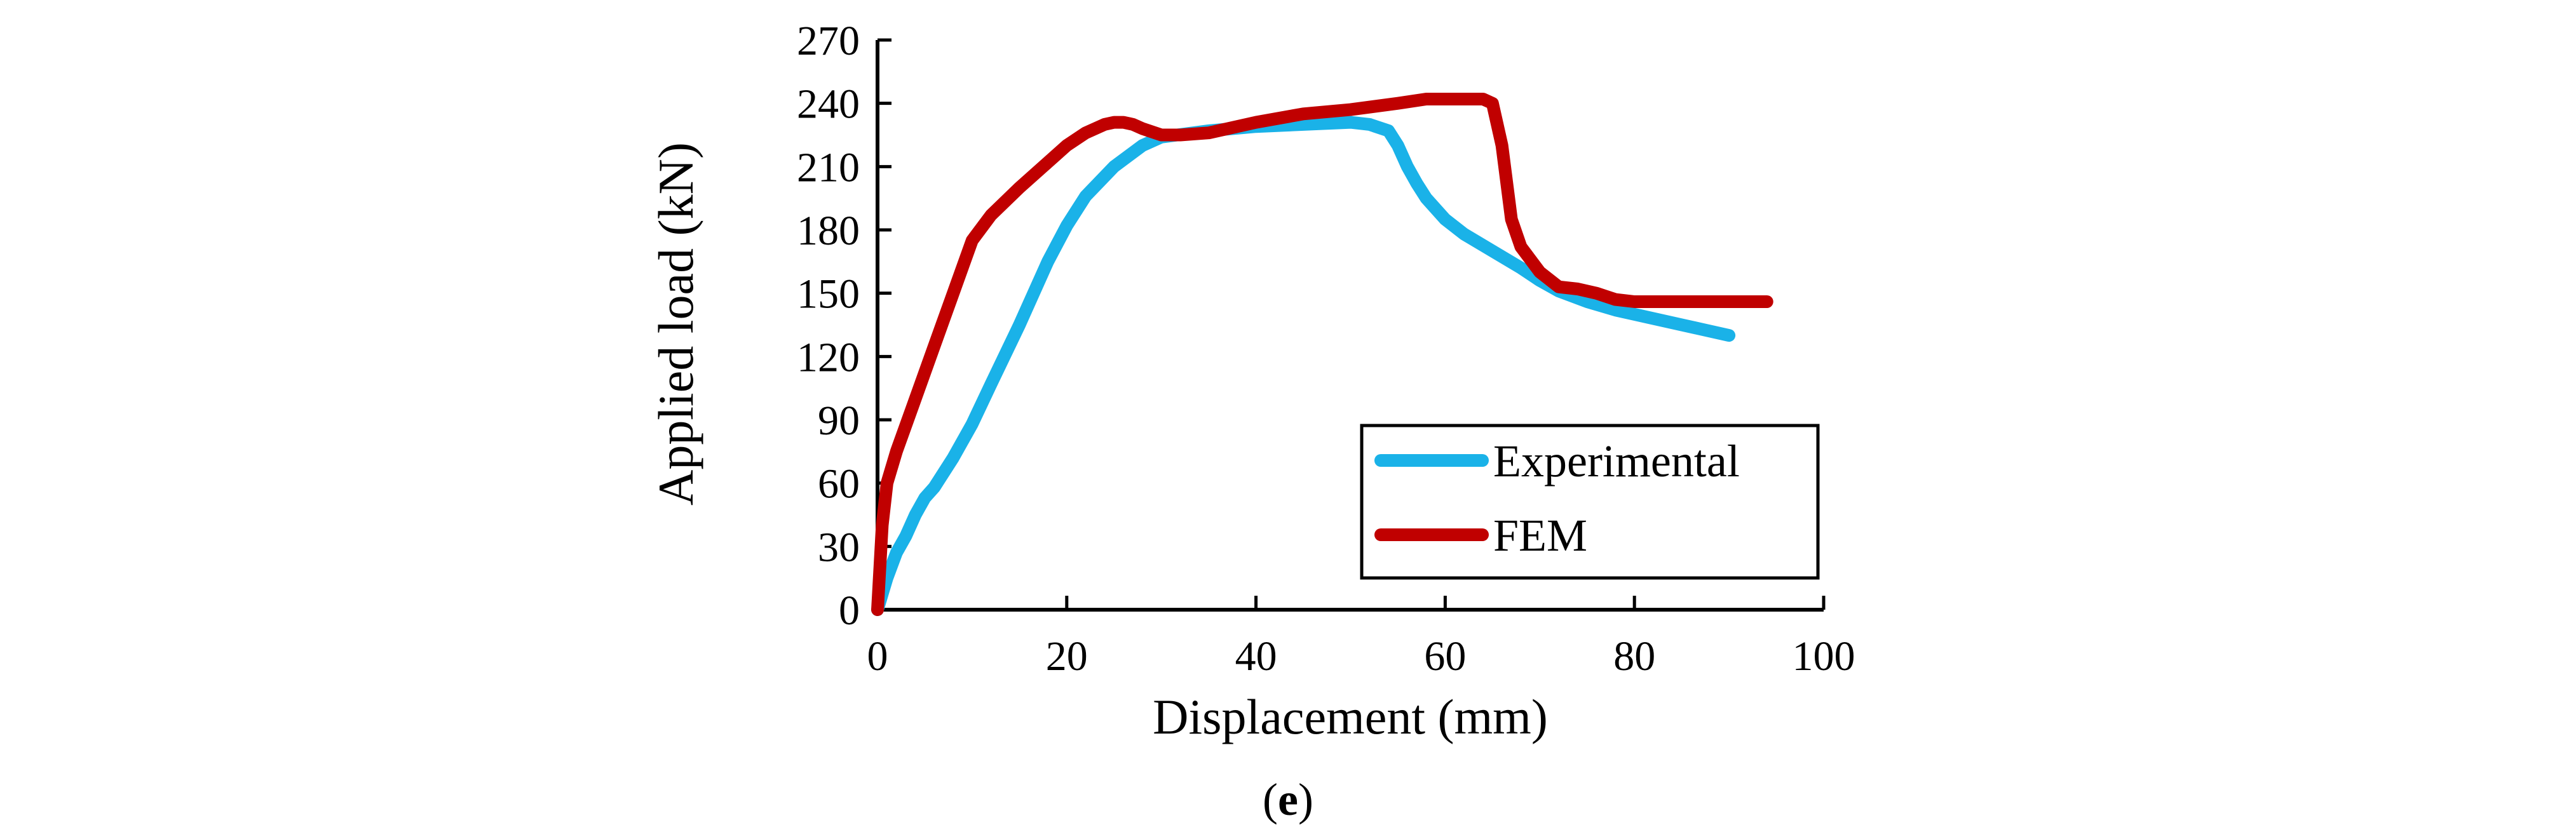 The image size is (2576, 832). I want to click on legend: Experimental FEM, so click(1590, 502).